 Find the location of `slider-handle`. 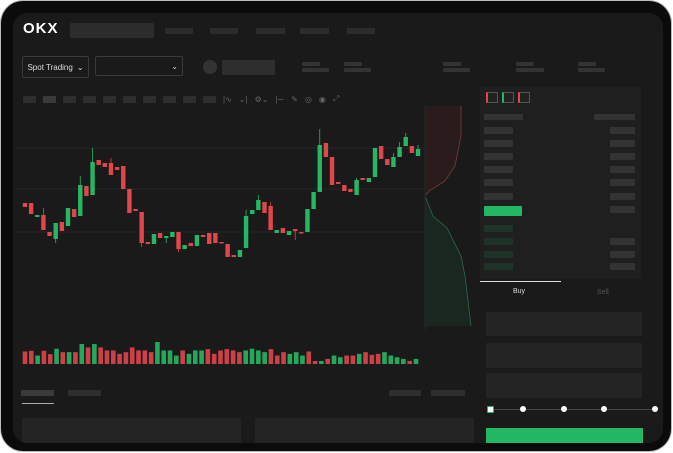

slider-handle is located at coordinates (490, 409).